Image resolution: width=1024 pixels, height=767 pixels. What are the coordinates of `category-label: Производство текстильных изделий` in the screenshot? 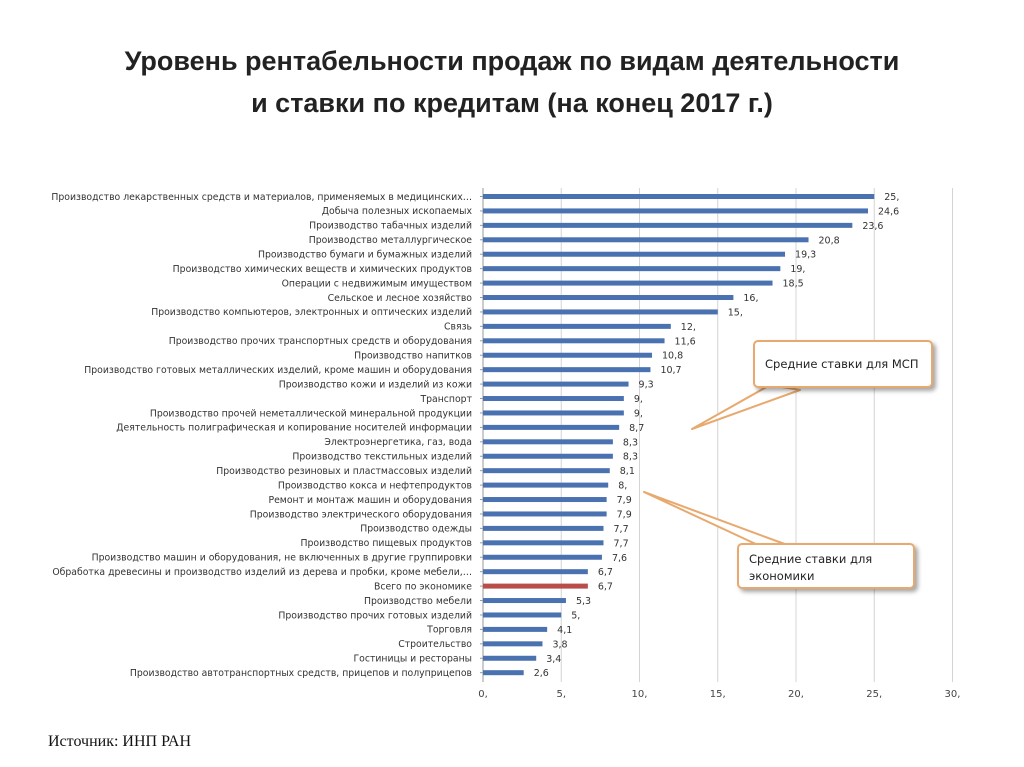 It's located at (382, 457).